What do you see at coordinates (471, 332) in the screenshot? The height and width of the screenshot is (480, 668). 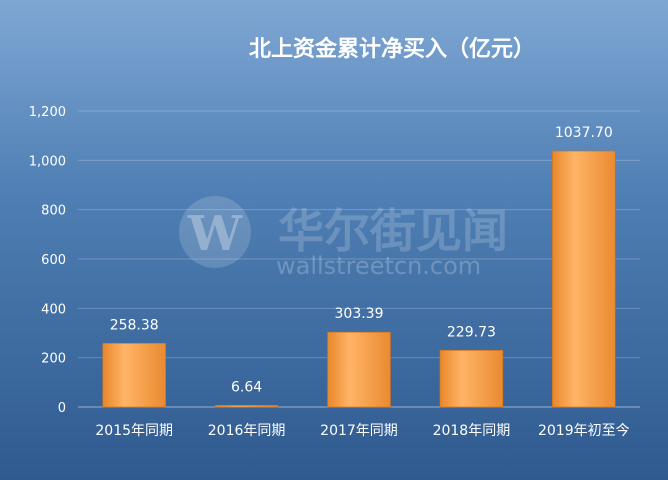 I see `data-label: 229.73` at bounding box center [471, 332].